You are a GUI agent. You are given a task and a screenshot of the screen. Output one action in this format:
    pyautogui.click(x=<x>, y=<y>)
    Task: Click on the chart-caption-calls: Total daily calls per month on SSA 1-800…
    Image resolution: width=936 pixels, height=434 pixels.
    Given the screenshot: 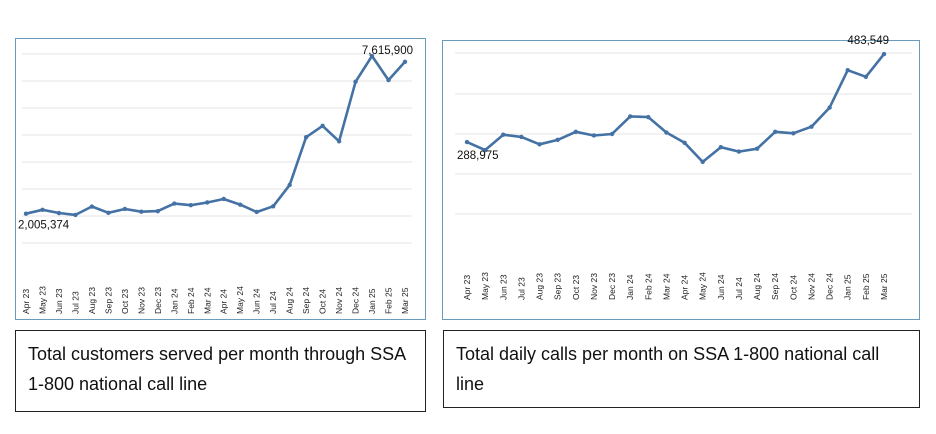 What is the action you would take?
    pyautogui.click(x=681, y=369)
    